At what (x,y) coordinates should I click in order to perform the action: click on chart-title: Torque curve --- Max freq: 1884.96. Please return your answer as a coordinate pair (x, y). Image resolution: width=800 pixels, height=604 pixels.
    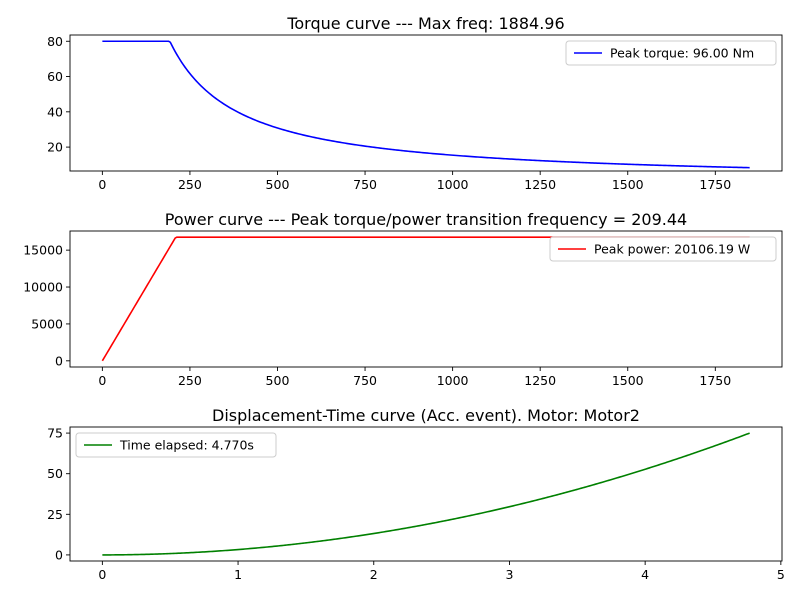
    Looking at the image, I should click on (425, 23).